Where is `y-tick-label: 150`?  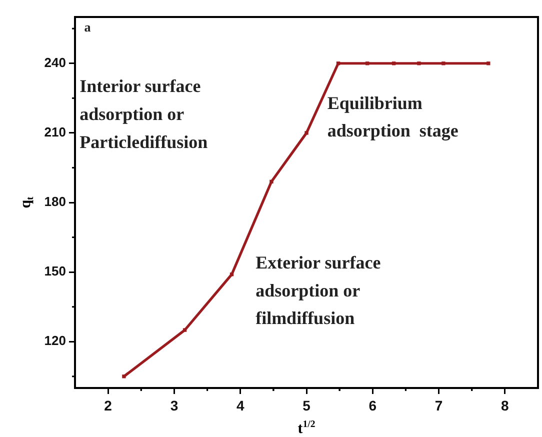
y-tick-label: 150 is located at coordinates (55, 271).